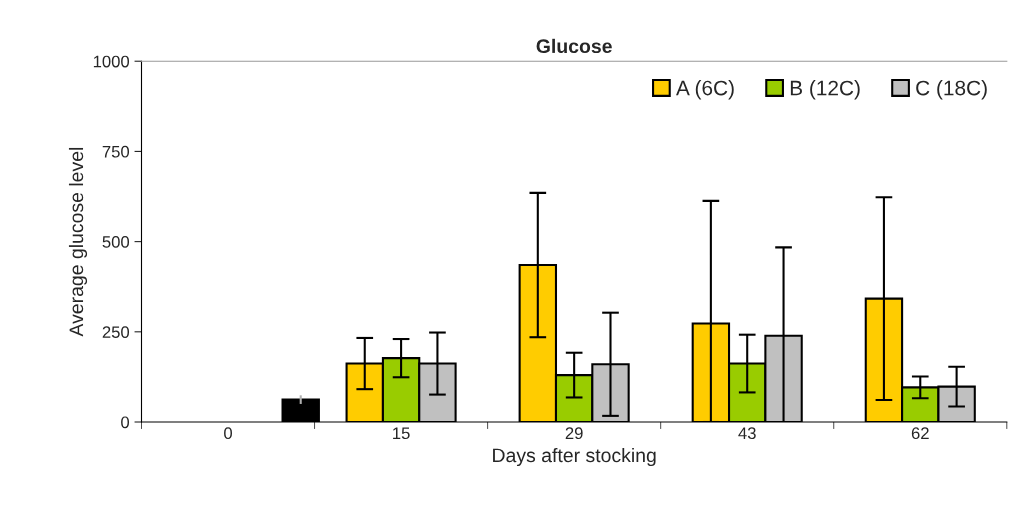 The height and width of the screenshot is (506, 1018). What do you see at coordinates (111, 61) in the screenshot?
I see `y-tick-label: 1000` at bounding box center [111, 61].